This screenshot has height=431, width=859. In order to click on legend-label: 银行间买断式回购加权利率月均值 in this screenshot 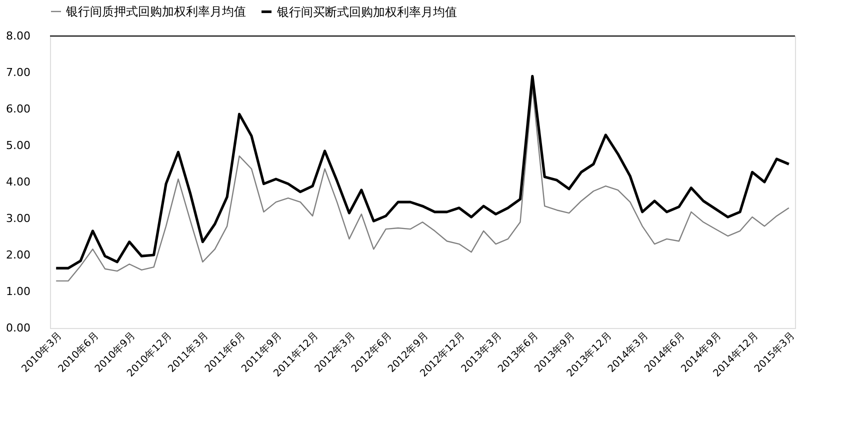, I will do `click(366, 11)`.